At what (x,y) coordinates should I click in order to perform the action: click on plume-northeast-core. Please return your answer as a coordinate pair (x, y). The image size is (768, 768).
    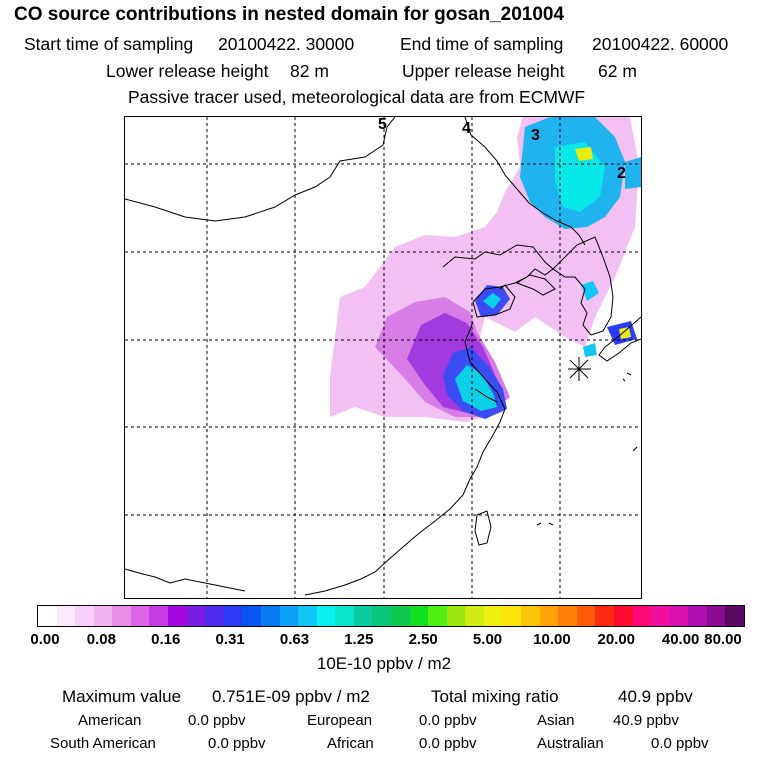
    Looking at the image, I should click on (580, 177).